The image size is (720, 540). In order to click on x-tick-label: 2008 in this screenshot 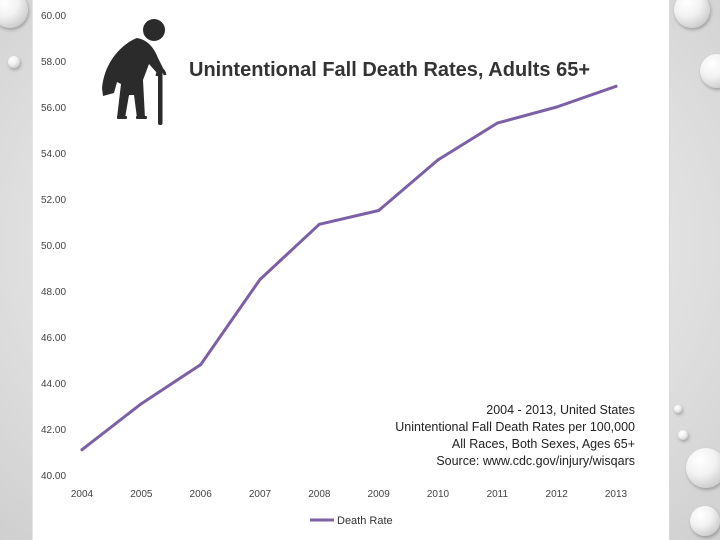, I will do `click(319, 494)`.